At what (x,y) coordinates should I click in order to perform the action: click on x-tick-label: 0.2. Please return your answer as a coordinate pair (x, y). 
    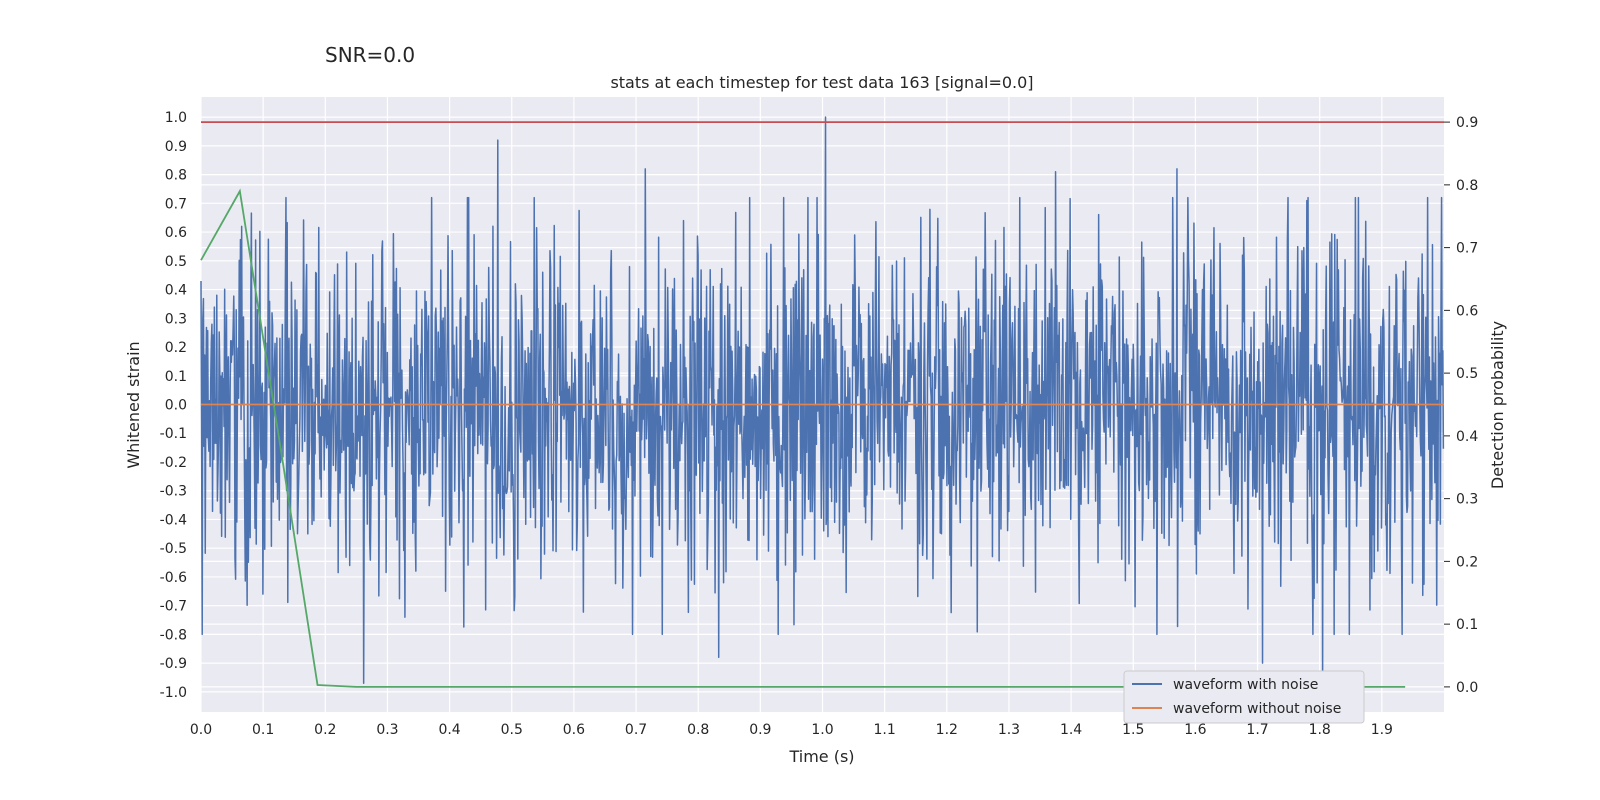
    Looking at the image, I should click on (325, 730).